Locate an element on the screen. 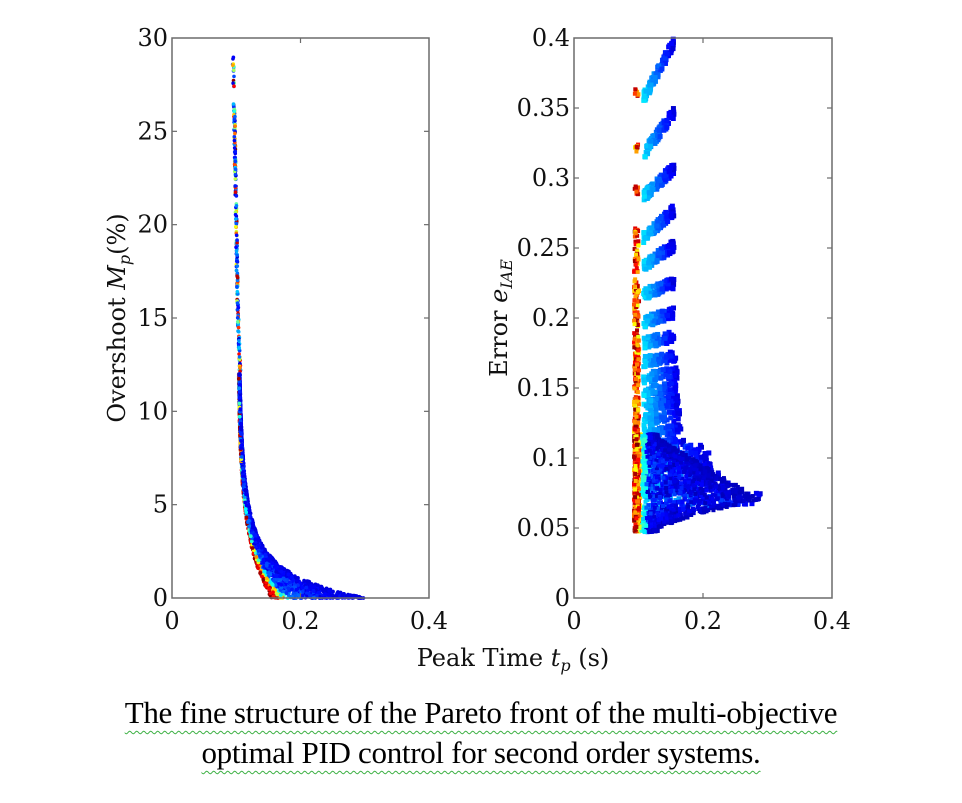 The width and height of the screenshot is (962, 803). y-tick-label: 0 is located at coordinates (160, 598).